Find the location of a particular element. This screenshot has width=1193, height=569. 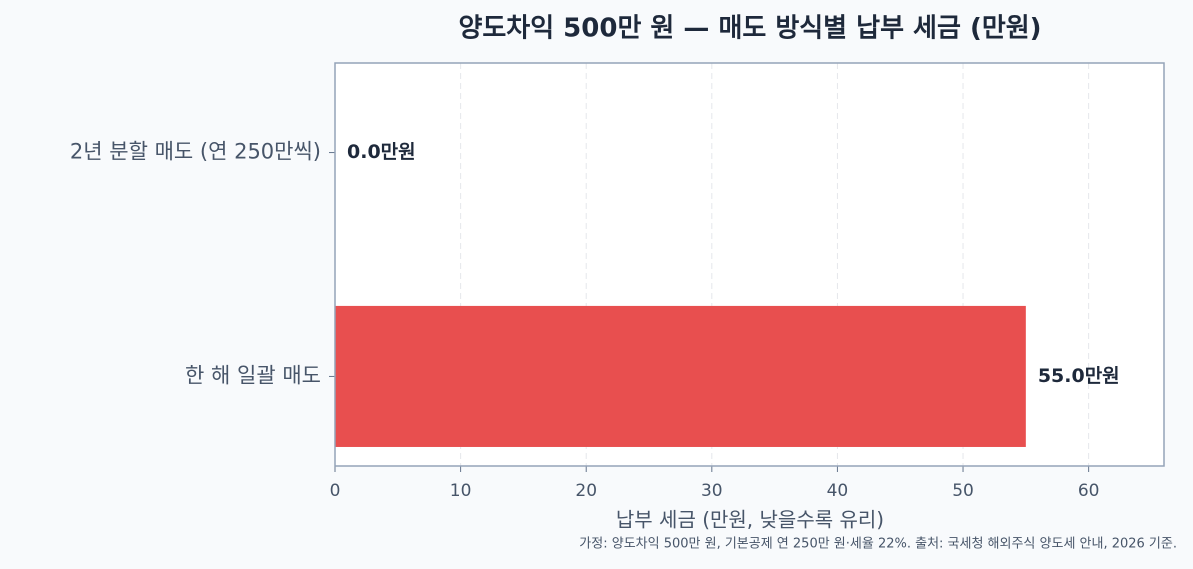

y-tick-label: 한 해 일괄 매도 is located at coordinates (253, 375).